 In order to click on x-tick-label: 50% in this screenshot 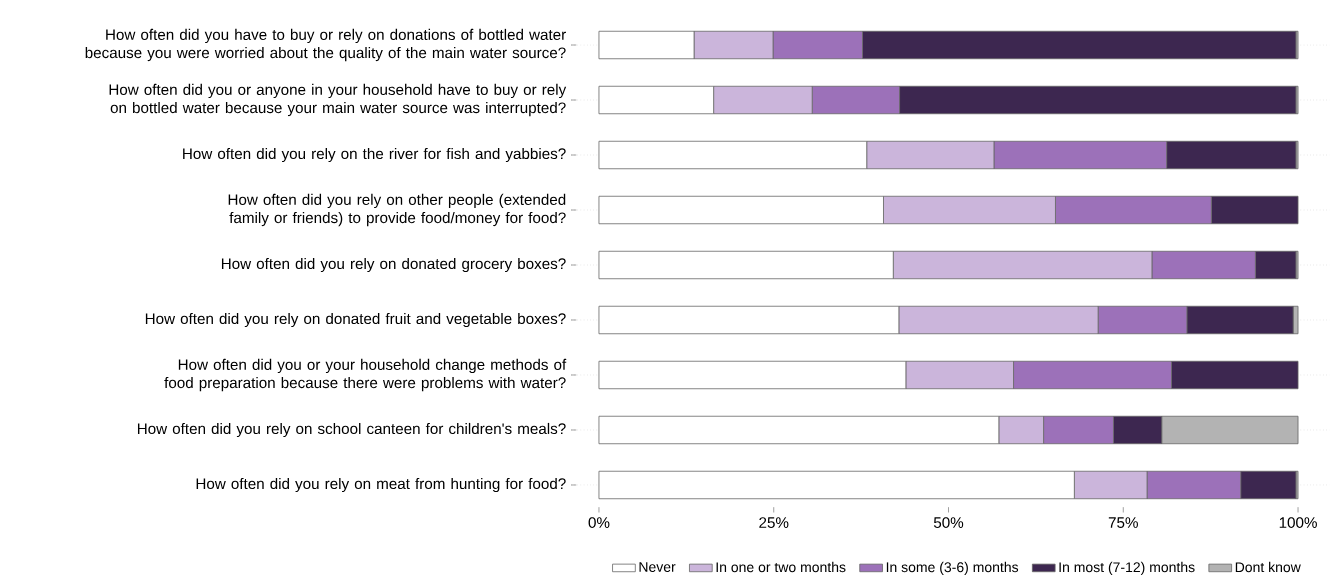, I will do `click(948, 522)`.